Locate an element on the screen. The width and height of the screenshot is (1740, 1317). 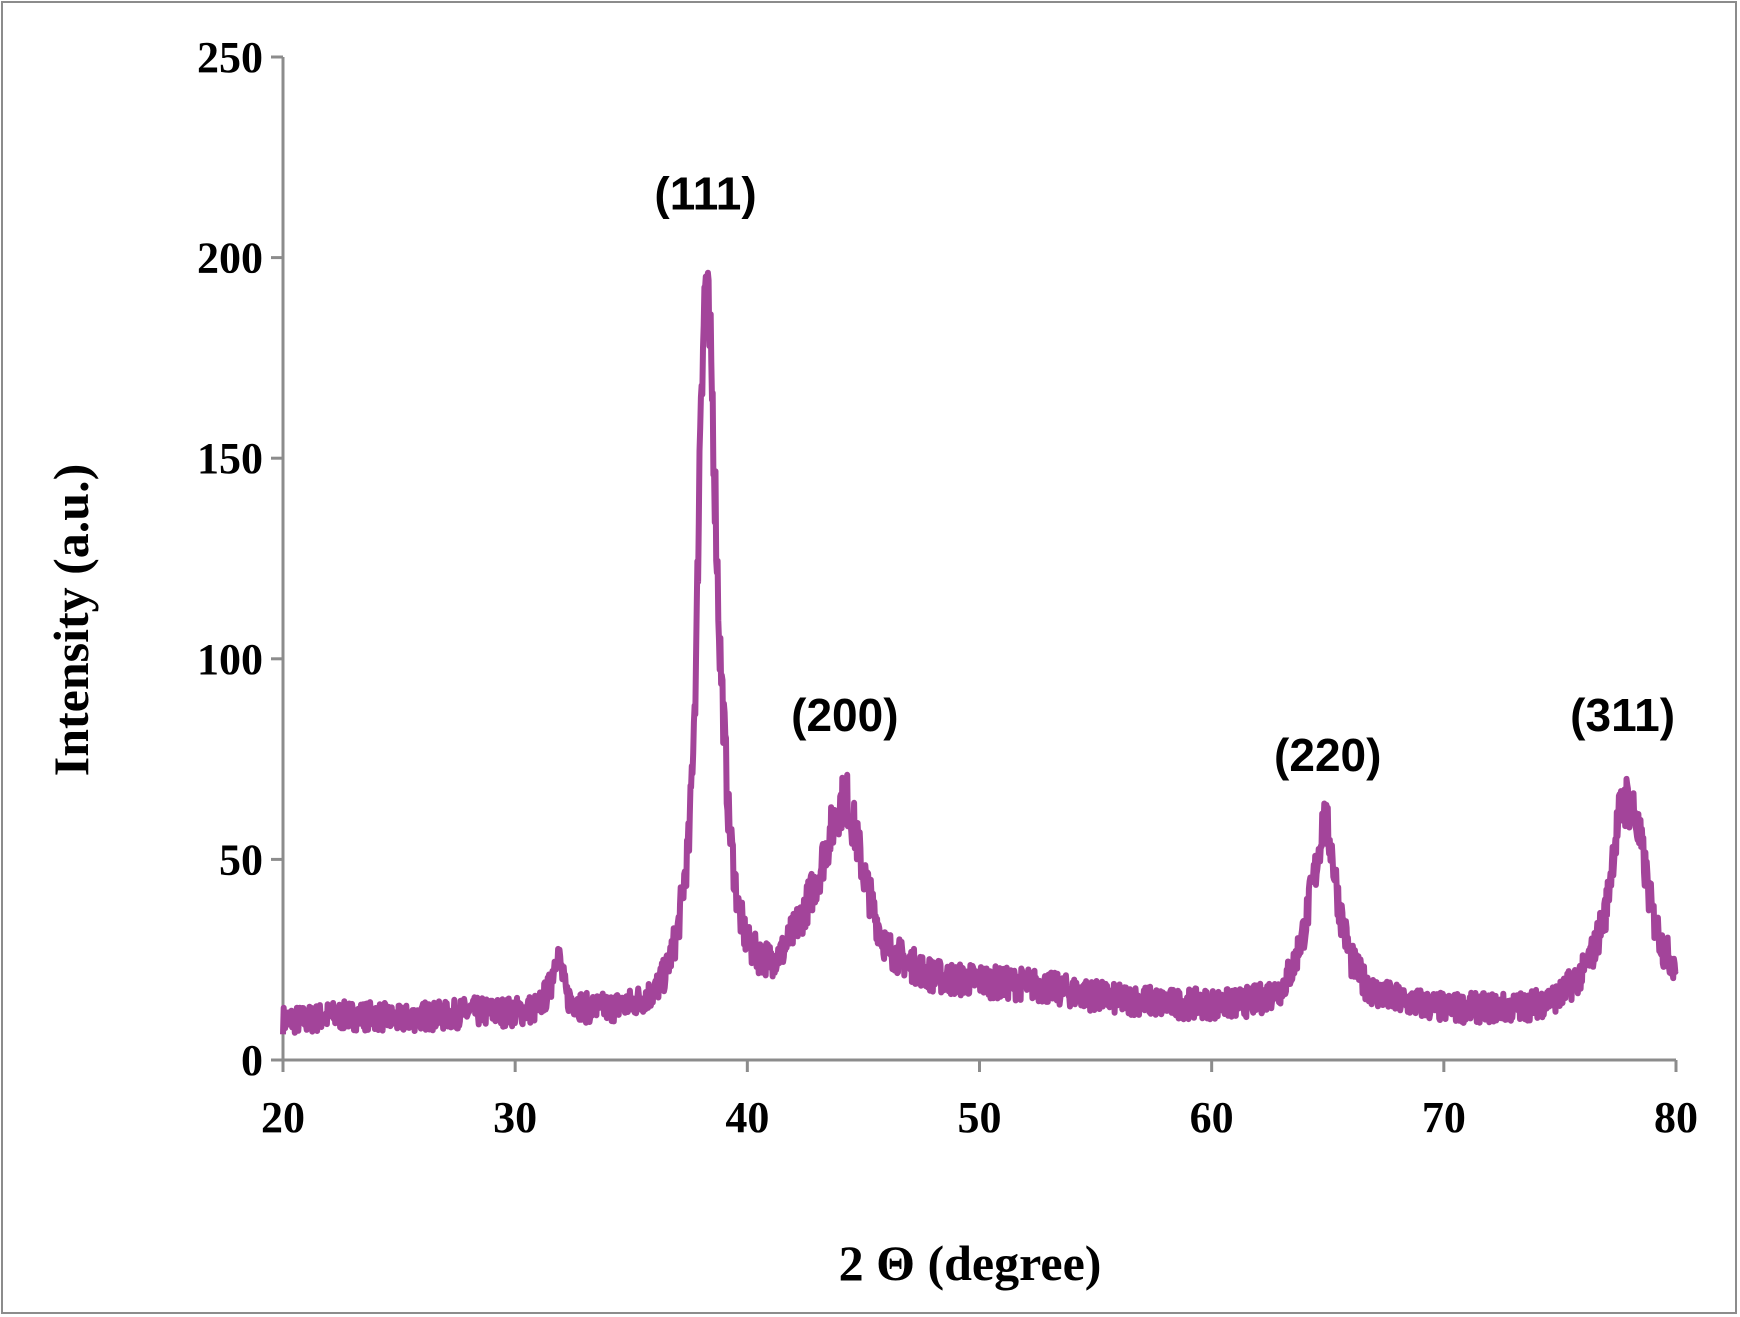
x-axis-title: 2 Θ (degree) is located at coordinates (970, 1263).